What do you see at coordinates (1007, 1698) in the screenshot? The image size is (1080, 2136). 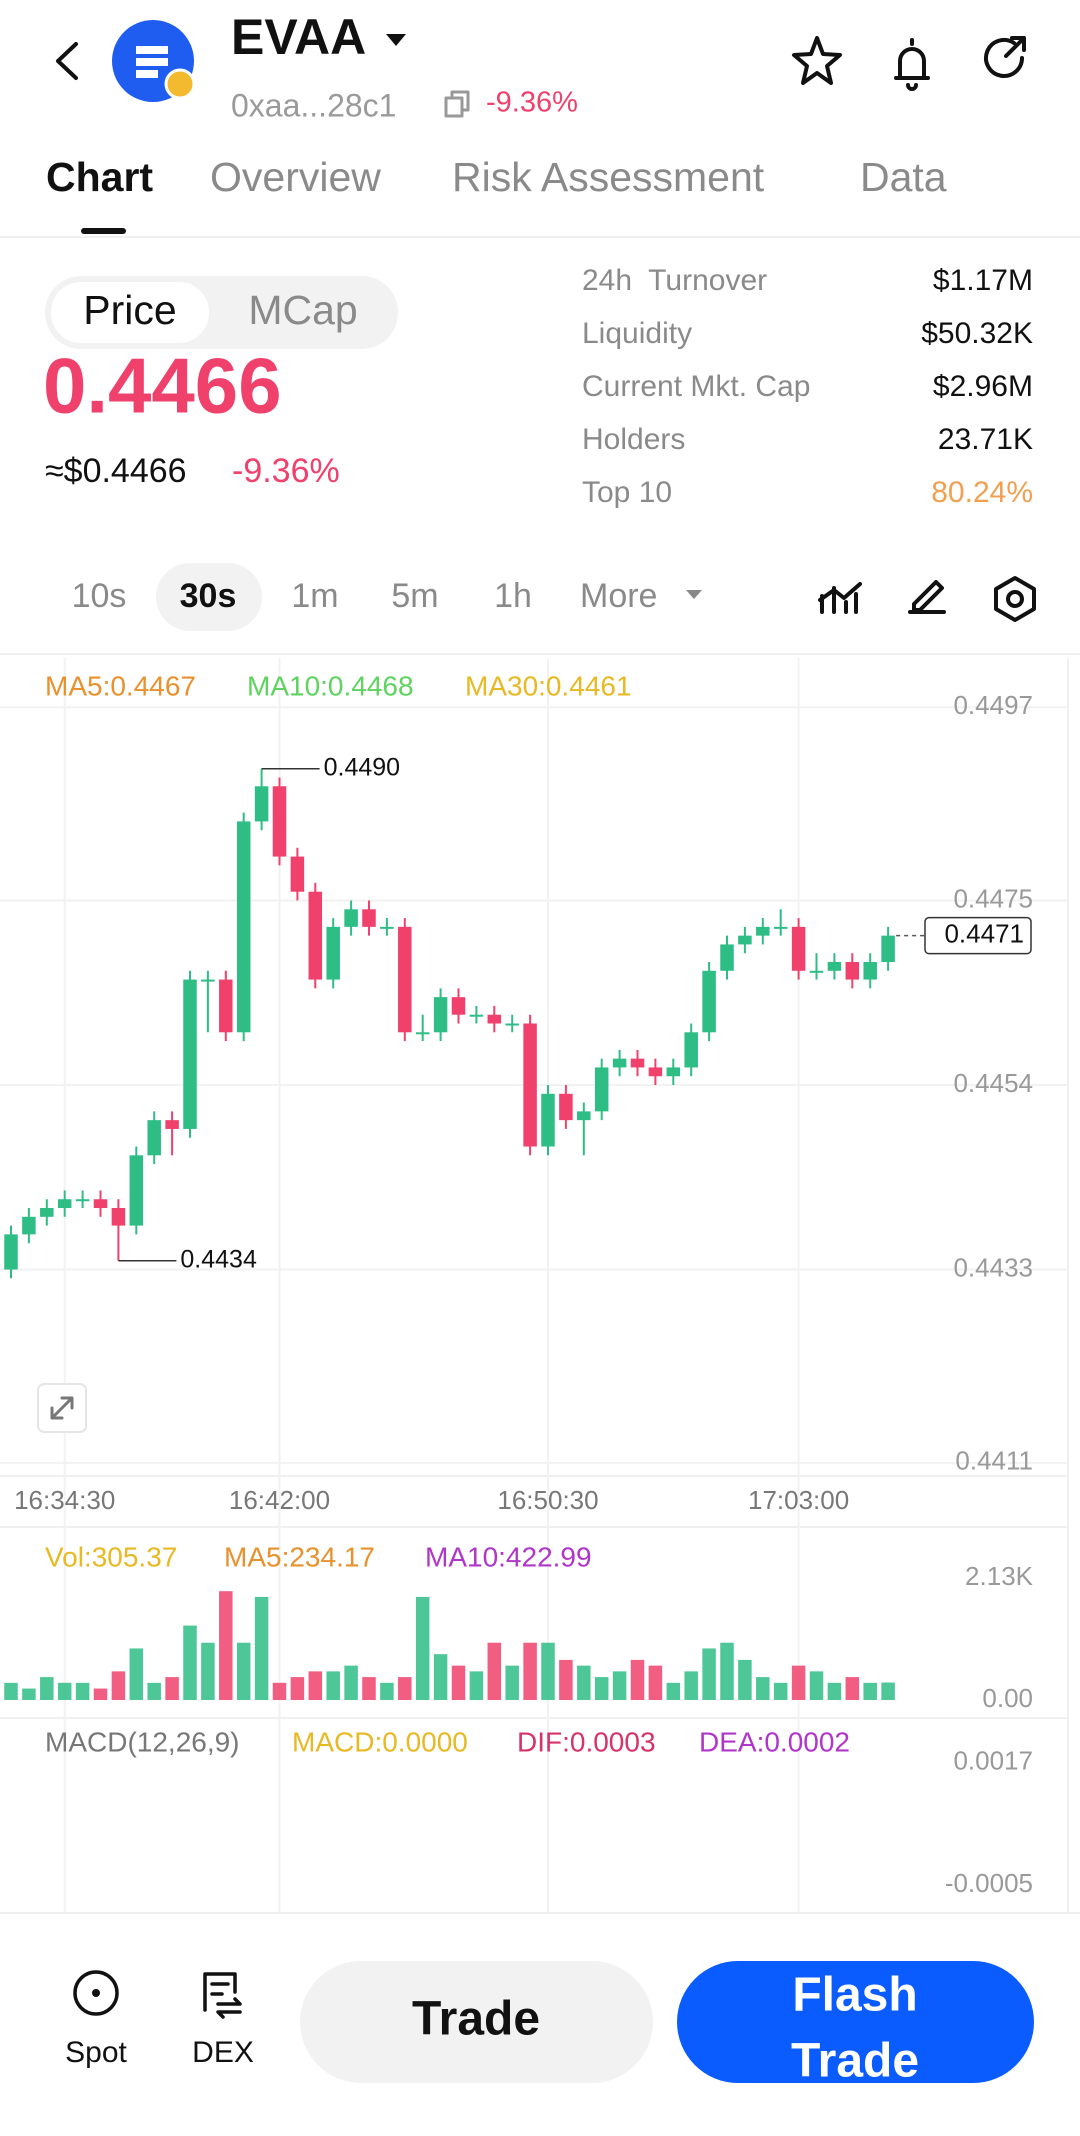 I see `volume-tick-label: 0.00` at bounding box center [1007, 1698].